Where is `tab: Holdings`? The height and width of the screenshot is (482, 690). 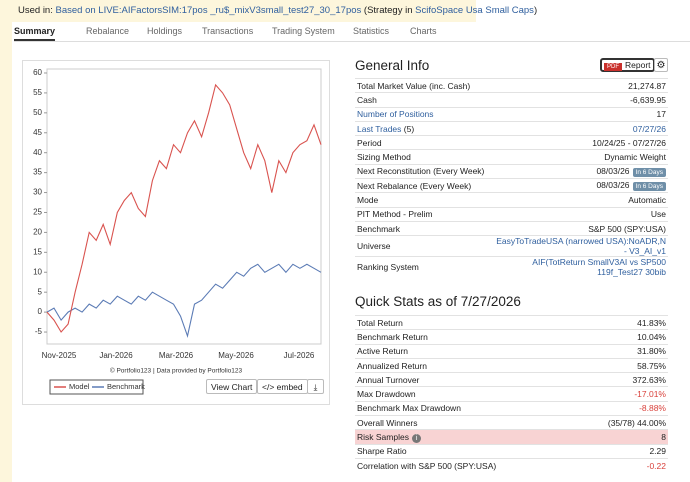
tab: Holdings is located at coordinates (165, 31).